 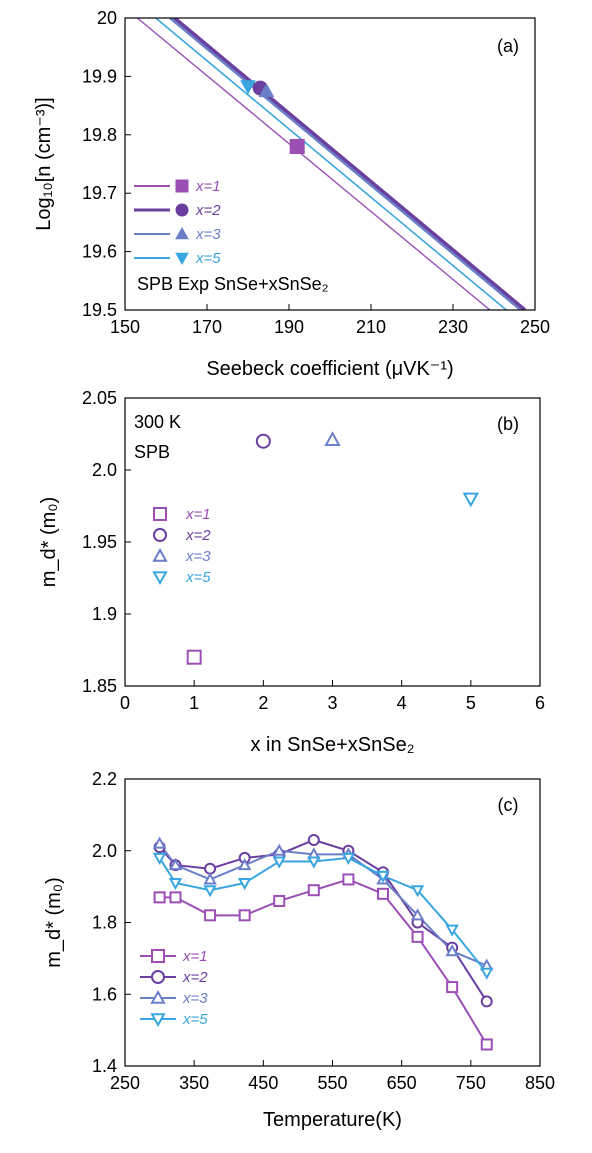 What do you see at coordinates (152, 452) in the screenshot?
I see `annotation-model: SPB` at bounding box center [152, 452].